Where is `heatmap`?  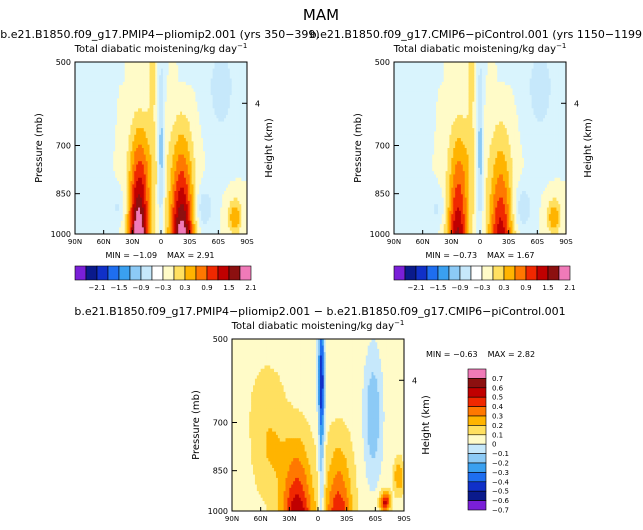 heatmap is located at coordinates (161, 148).